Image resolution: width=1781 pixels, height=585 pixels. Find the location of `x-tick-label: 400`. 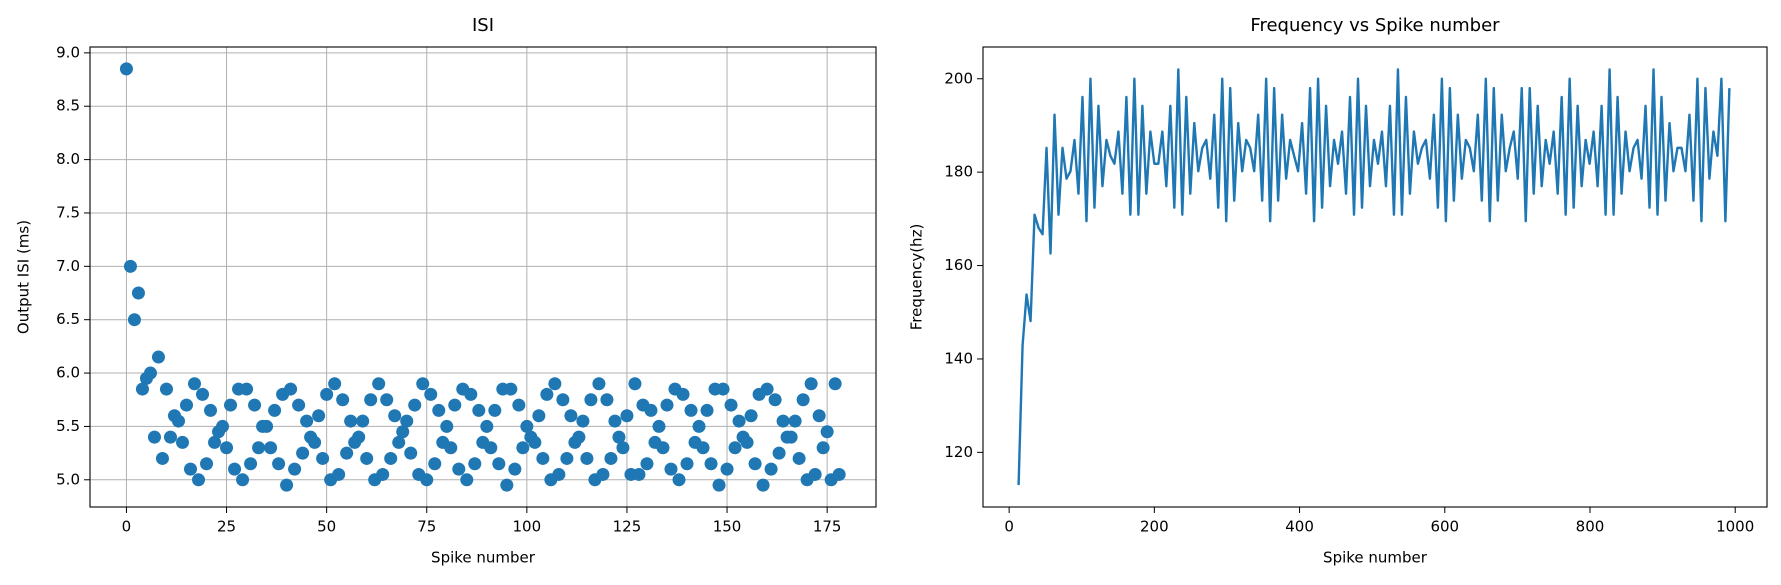

x-tick-label: 400 is located at coordinates (1299, 527).